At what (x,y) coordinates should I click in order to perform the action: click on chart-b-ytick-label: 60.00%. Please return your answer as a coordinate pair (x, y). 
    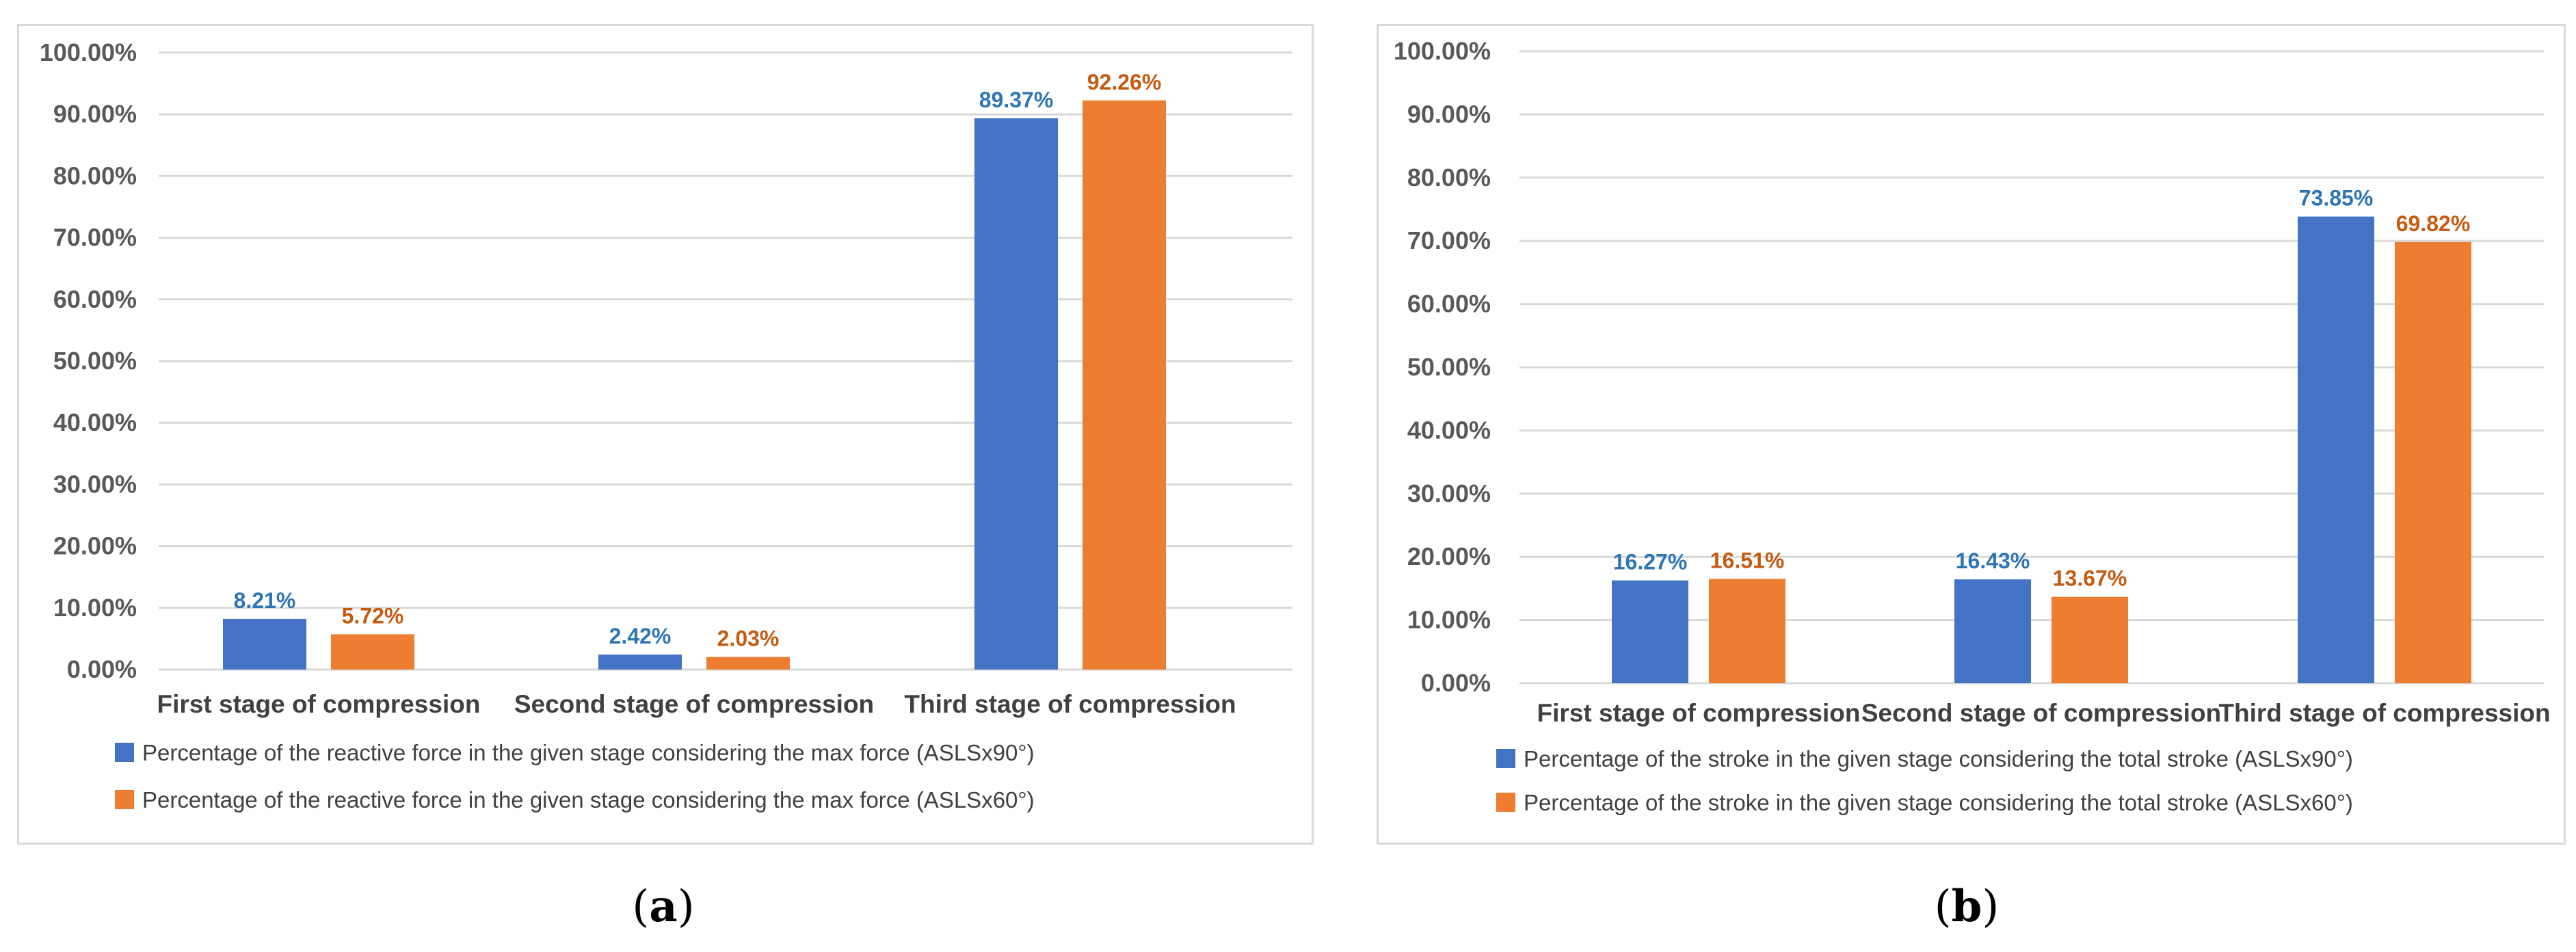
    Looking at the image, I should click on (1449, 304).